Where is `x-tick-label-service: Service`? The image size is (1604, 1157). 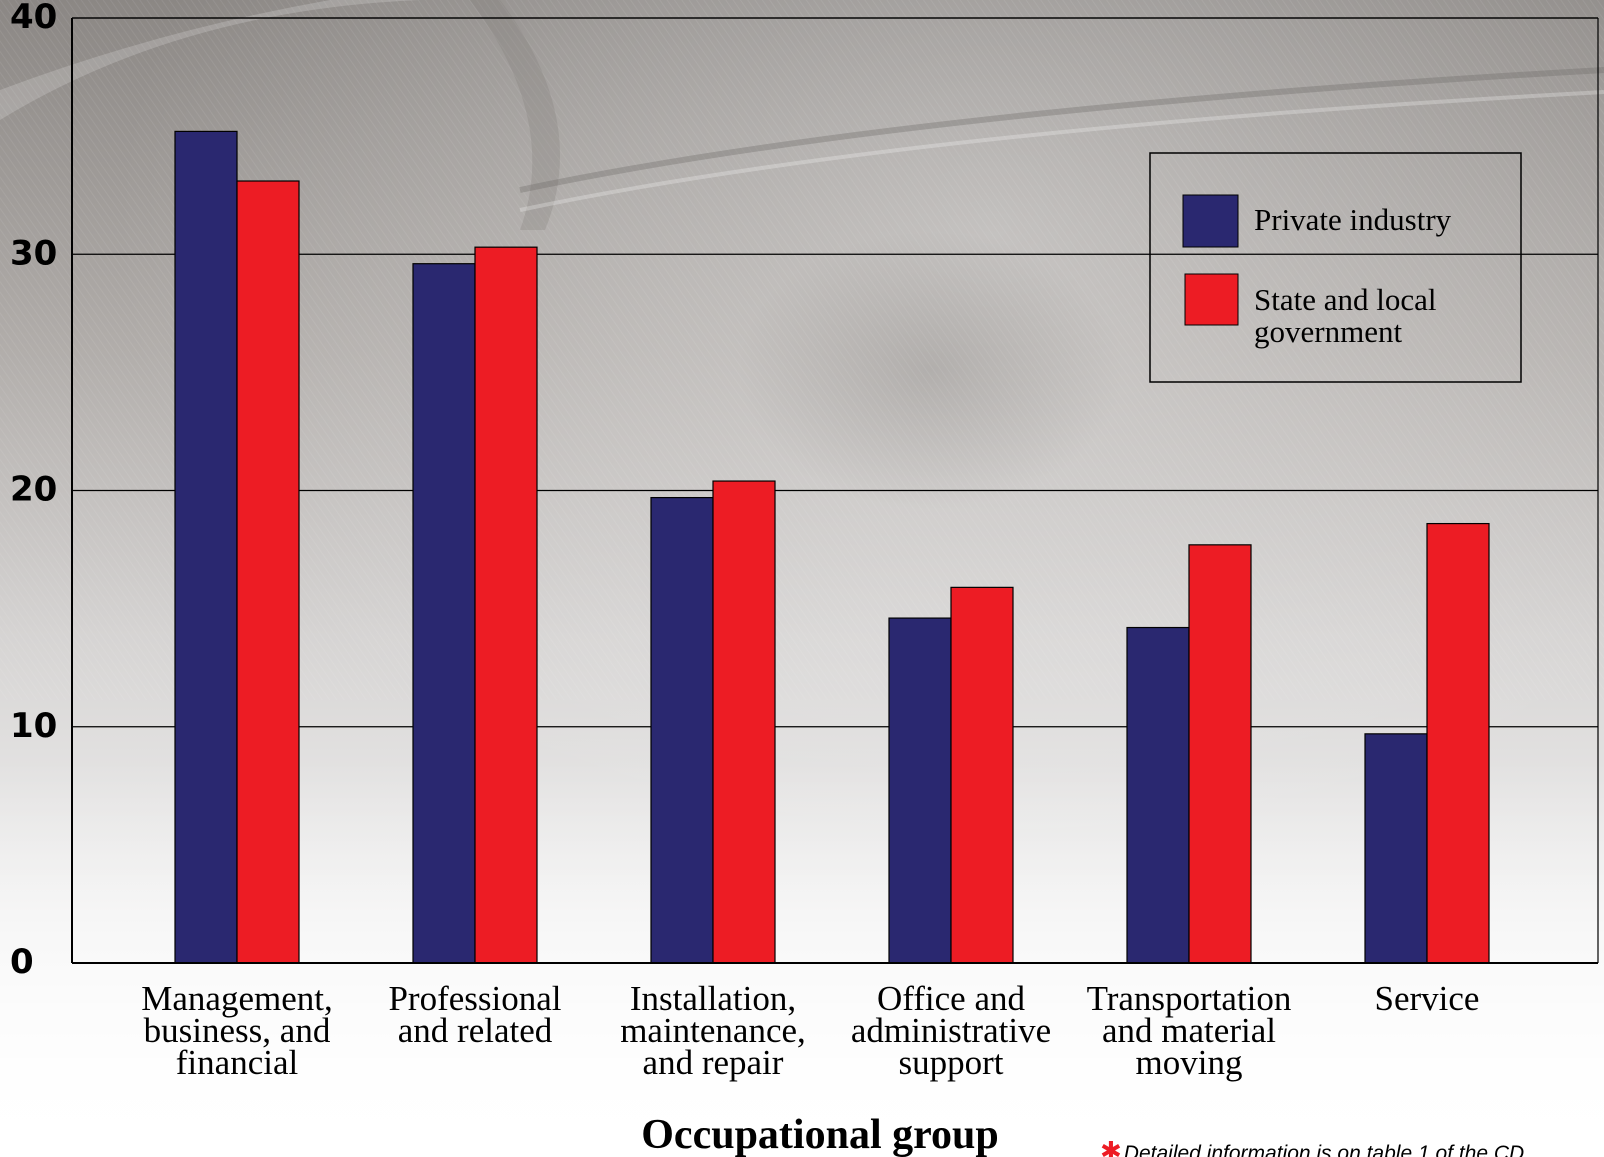
x-tick-label-service: Service is located at coordinates (1427, 998).